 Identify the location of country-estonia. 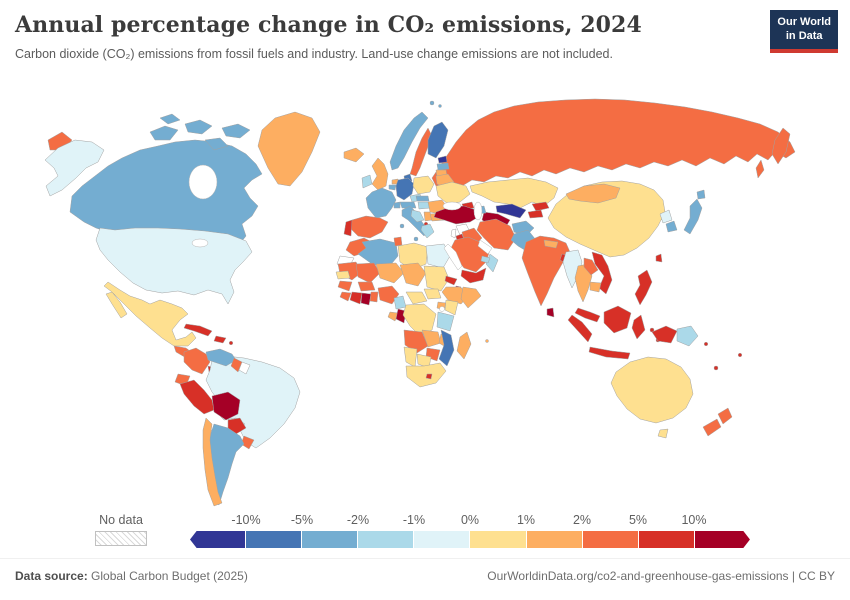
(442, 159).